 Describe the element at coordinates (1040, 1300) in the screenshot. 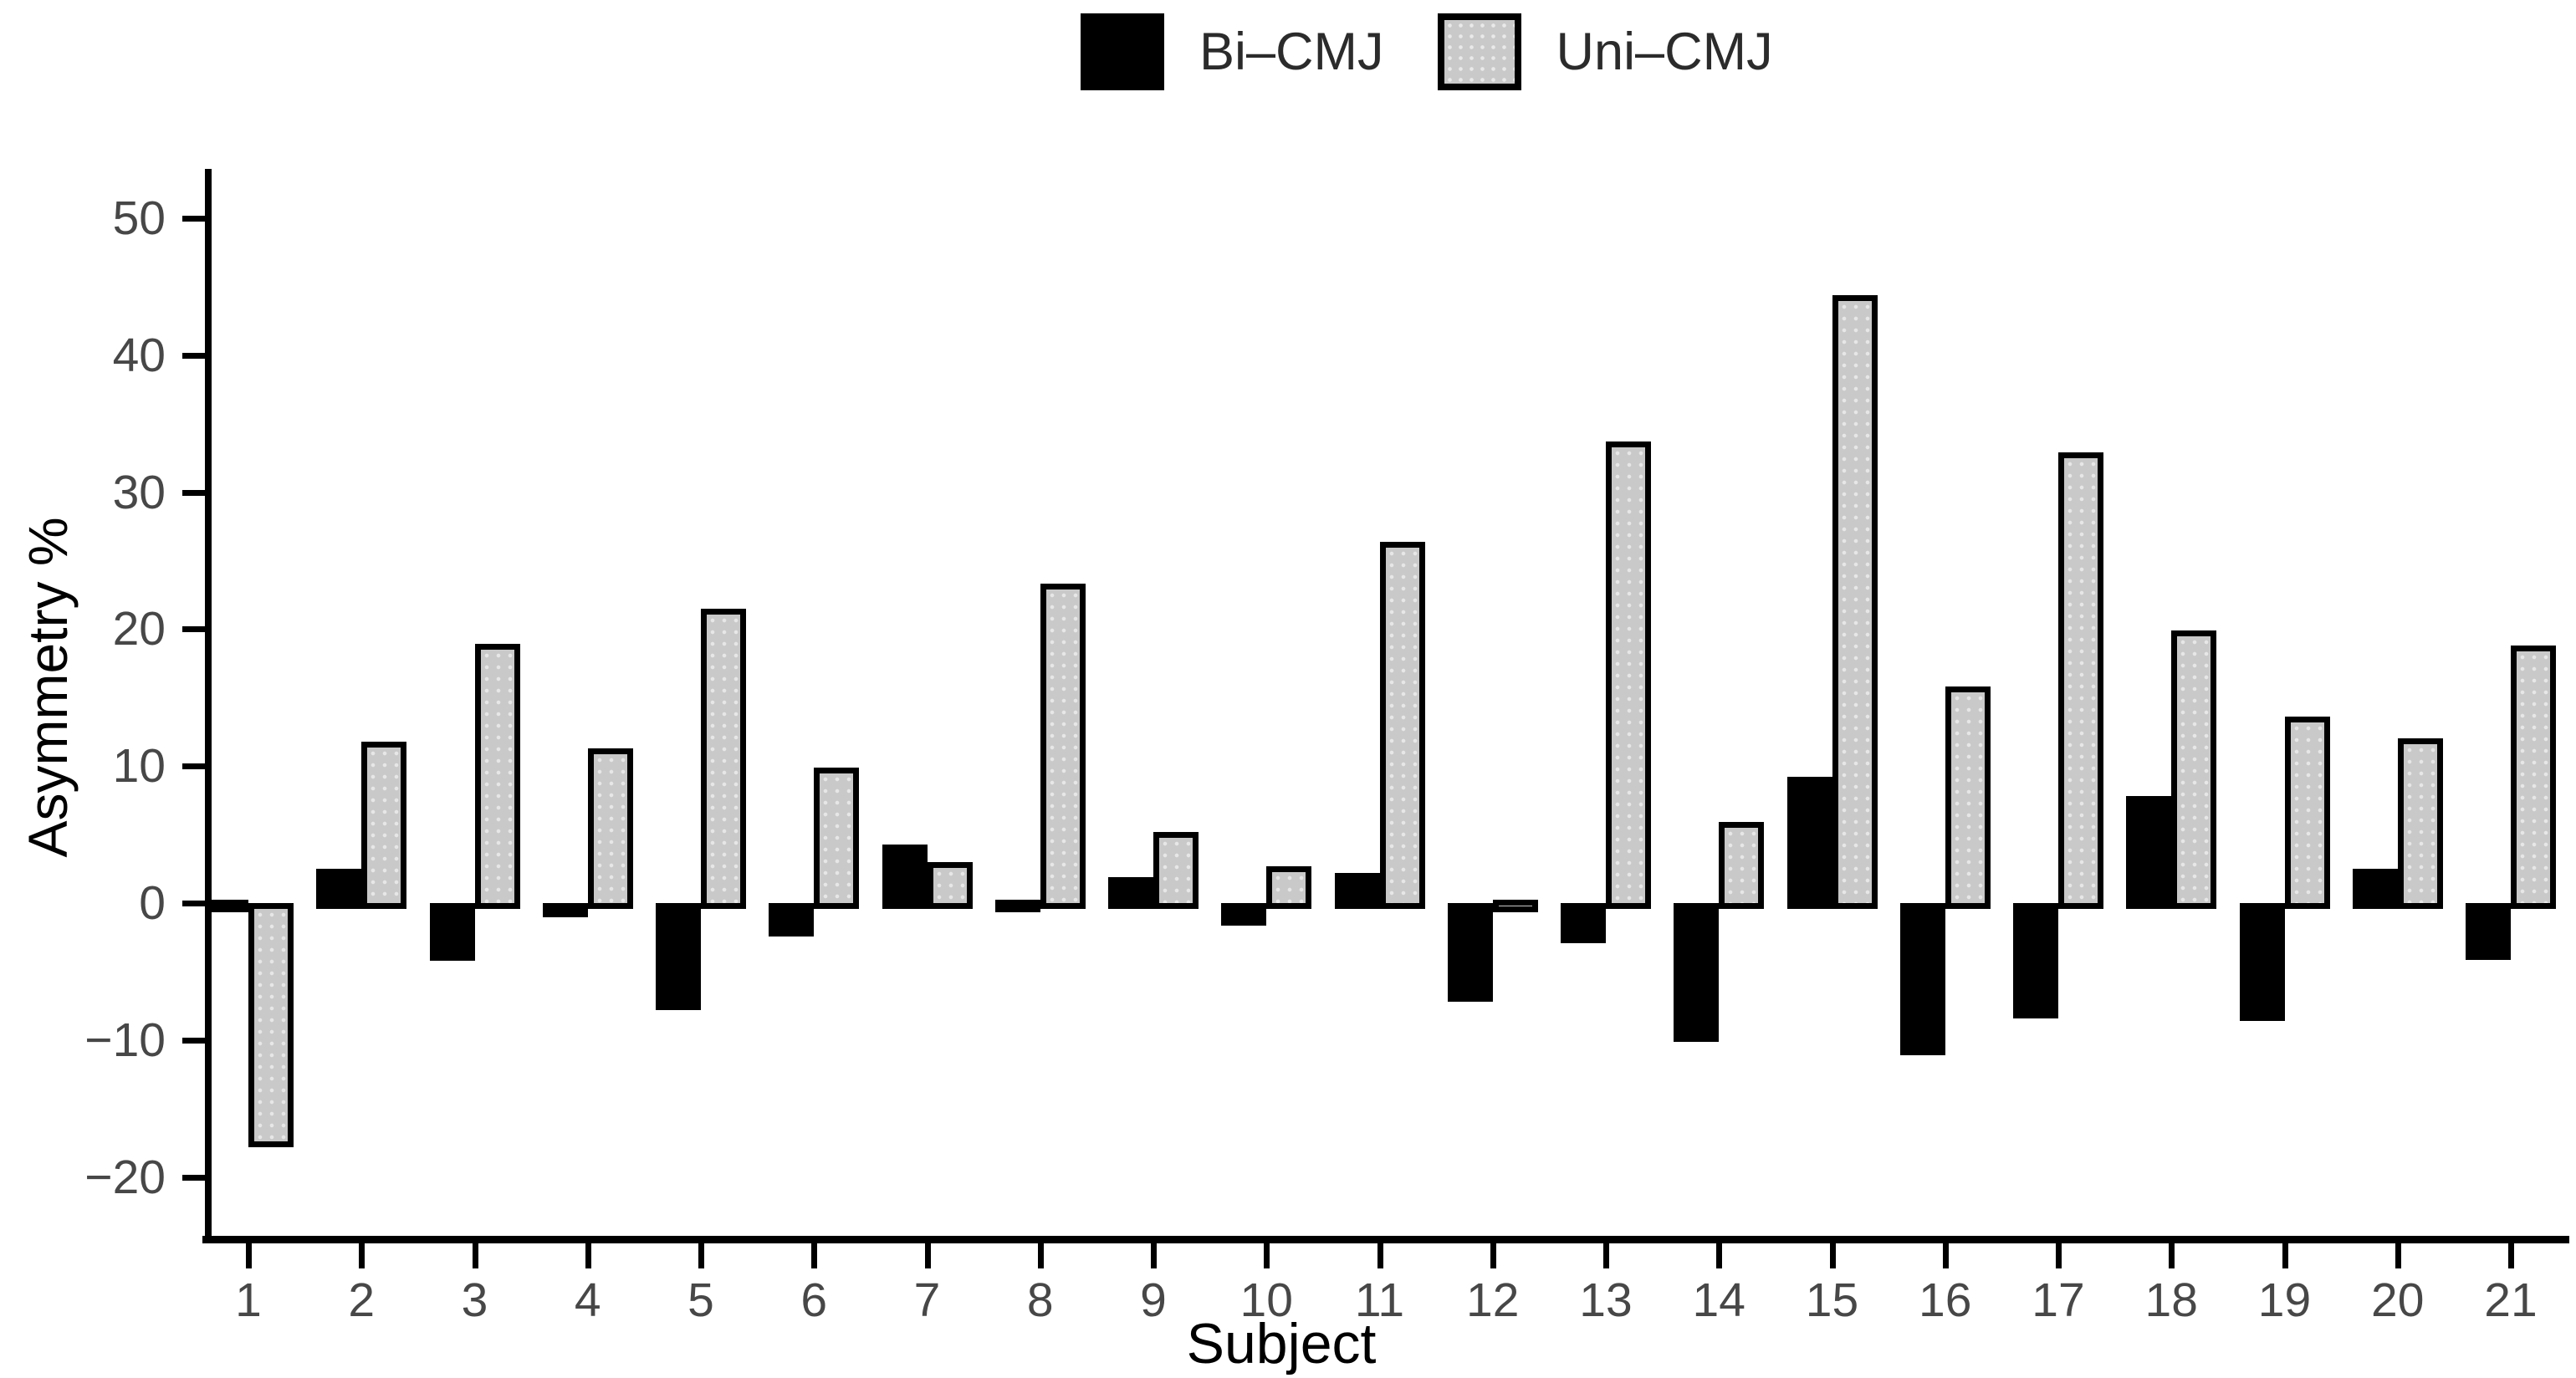

I see `x-tick-label-8: 8` at that location.